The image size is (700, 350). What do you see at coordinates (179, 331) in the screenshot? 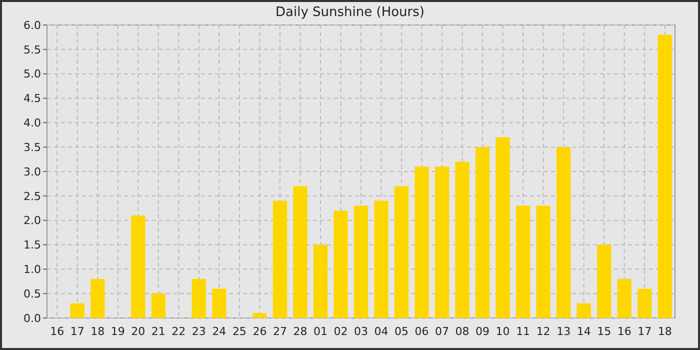
I see `x-tick-label: 22` at bounding box center [179, 331].